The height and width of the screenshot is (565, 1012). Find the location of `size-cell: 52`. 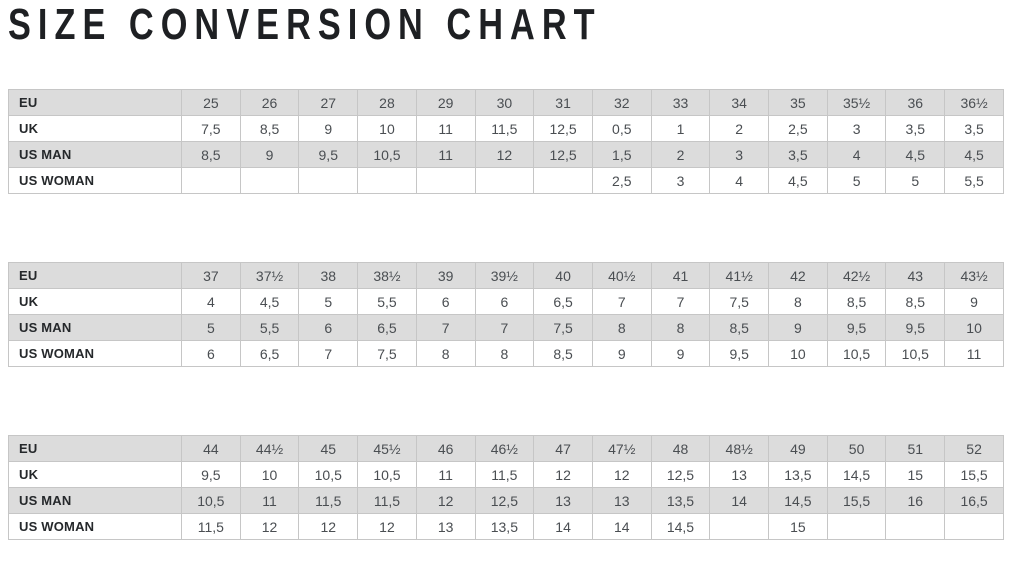

size-cell: 52 is located at coordinates (974, 448).